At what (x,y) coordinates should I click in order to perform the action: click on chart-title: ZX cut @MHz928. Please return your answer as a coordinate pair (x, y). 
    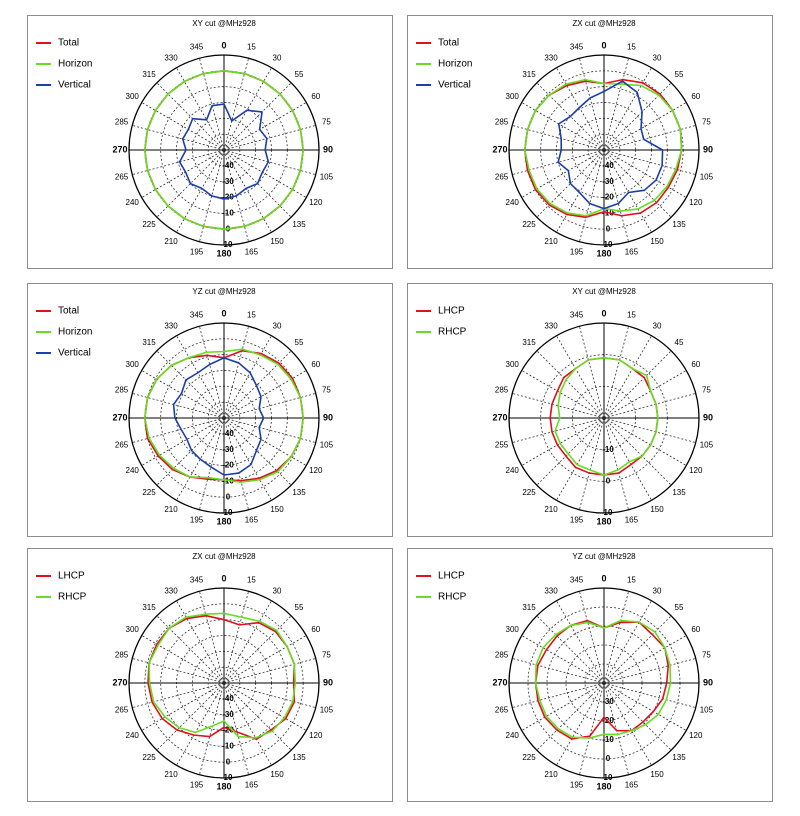
    Looking at the image, I should click on (604, 23).